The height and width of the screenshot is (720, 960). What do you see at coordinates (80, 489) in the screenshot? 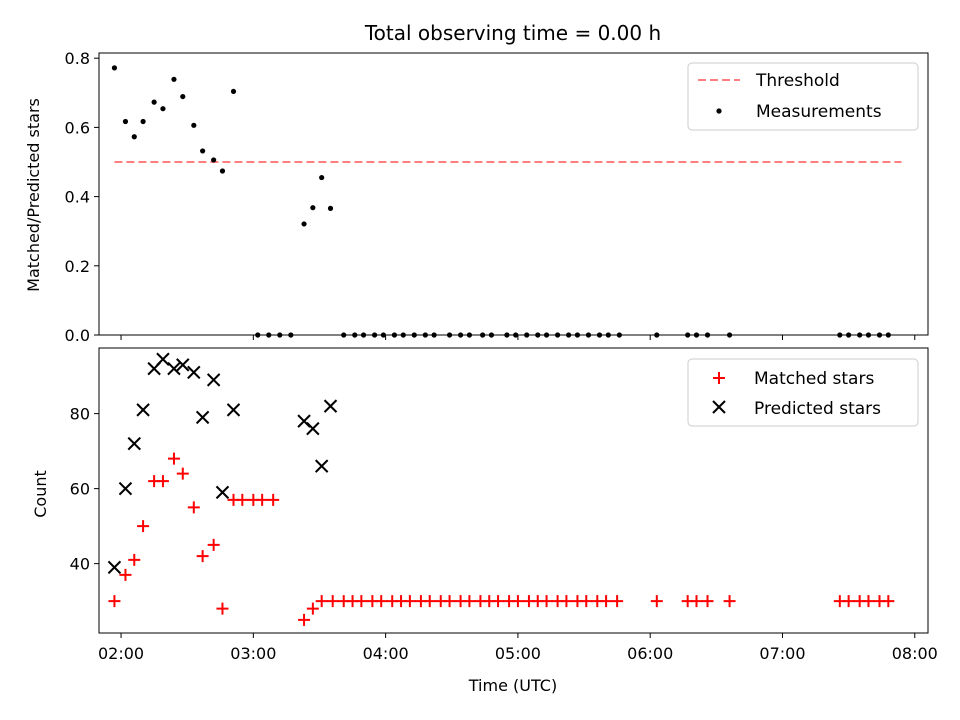
I see `bottom-y-tick-label: 60` at bounding box center [80, 489].